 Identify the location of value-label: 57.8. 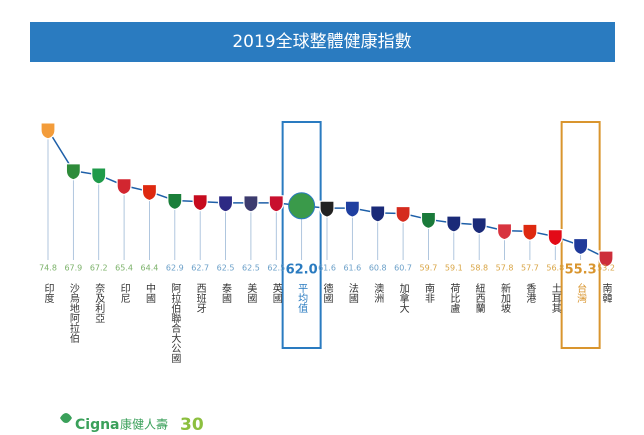
(505, 268).